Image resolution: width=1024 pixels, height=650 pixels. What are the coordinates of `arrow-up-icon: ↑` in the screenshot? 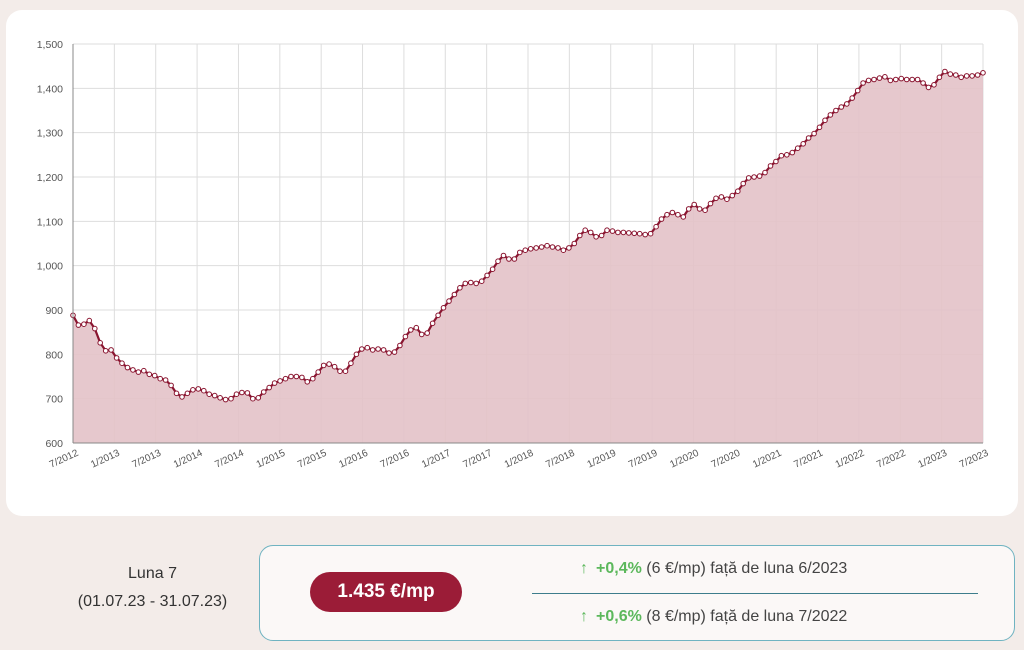 It's located at (584, 616).